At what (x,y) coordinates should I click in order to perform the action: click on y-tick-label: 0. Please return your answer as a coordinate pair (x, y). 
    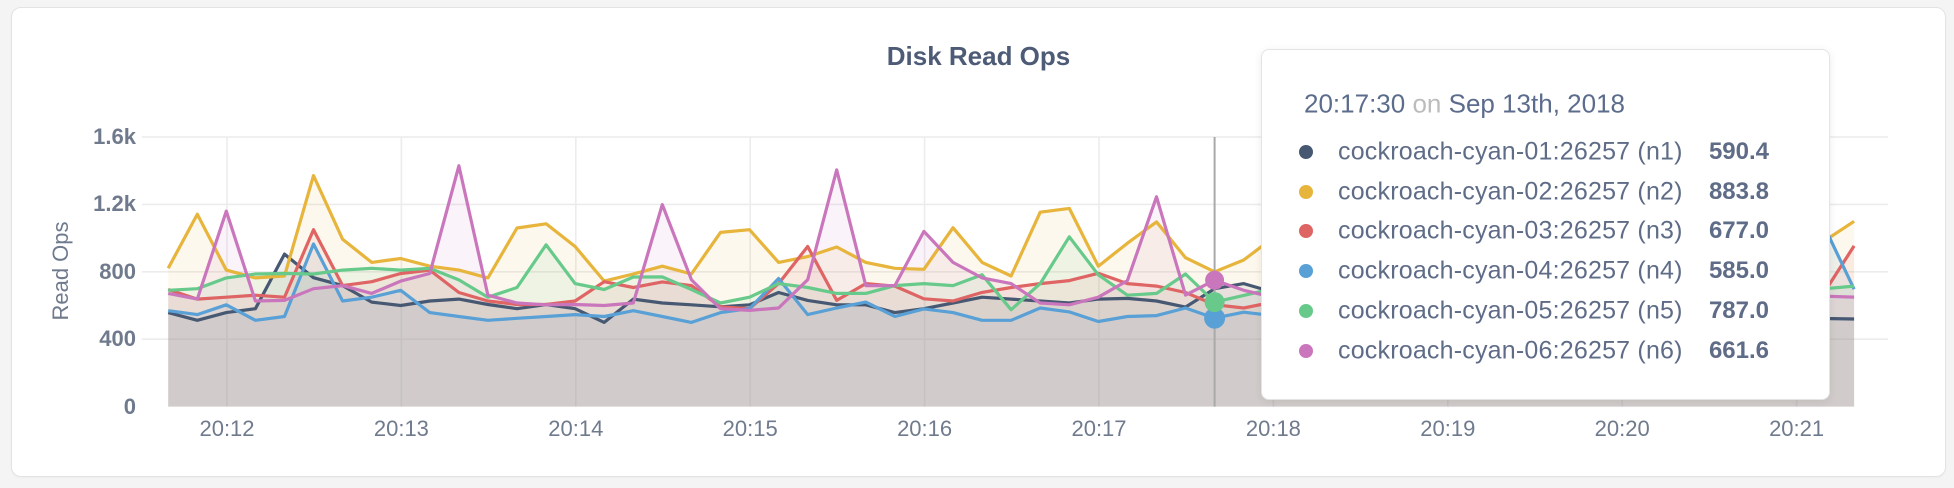
    Looking at the image, I should click on (129, 406).